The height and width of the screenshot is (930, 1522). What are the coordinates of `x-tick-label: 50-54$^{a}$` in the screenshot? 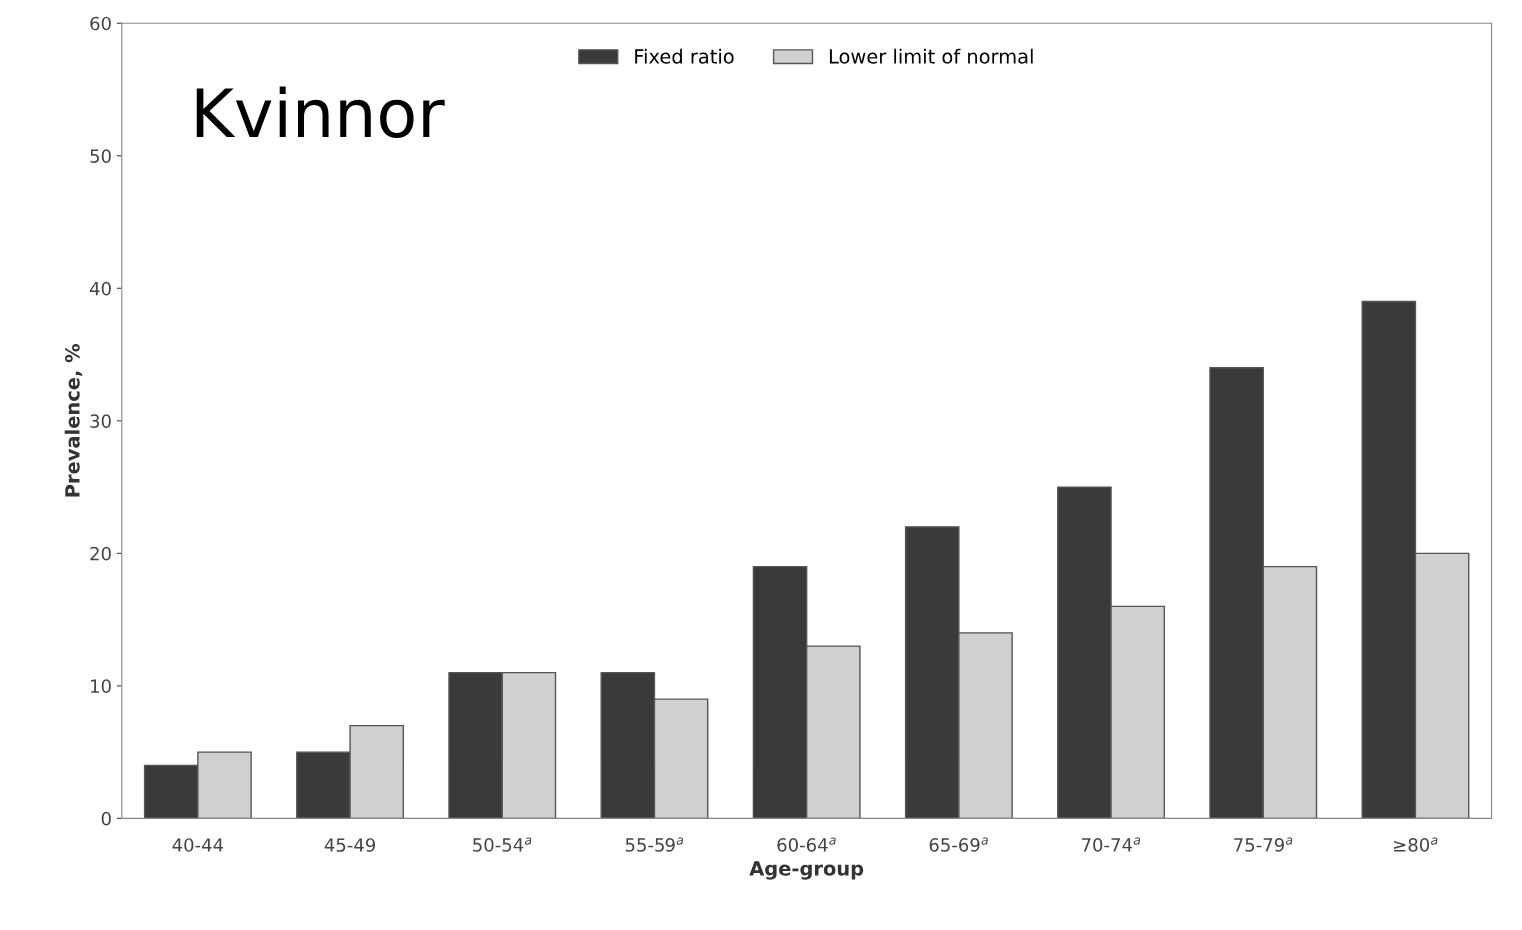 It's located at (502, 844).